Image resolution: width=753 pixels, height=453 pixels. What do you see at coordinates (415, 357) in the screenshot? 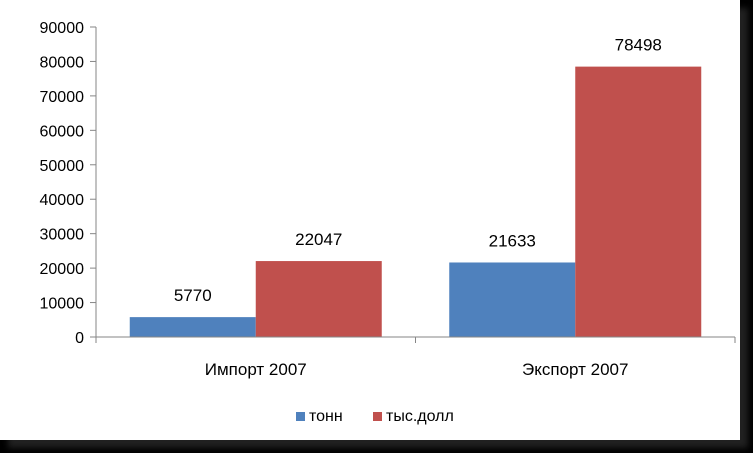
I see `x-axis: Импорт 2007 Экспорт 2007` at bounding box center [415, 357].